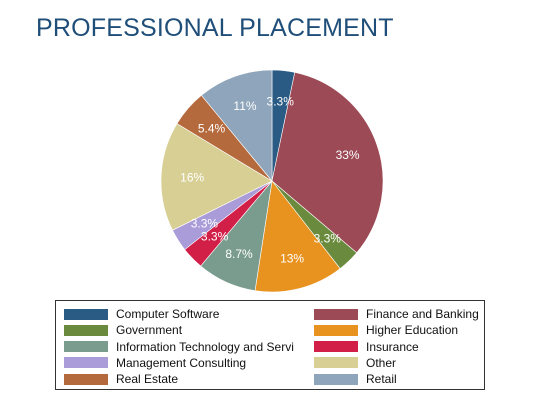 This screenshot has height=412, width=547. What do you see at coordinates (181, 362) in the screenshot?
I see `legend-label: Management Consulting` at bounding box center [181, 362].